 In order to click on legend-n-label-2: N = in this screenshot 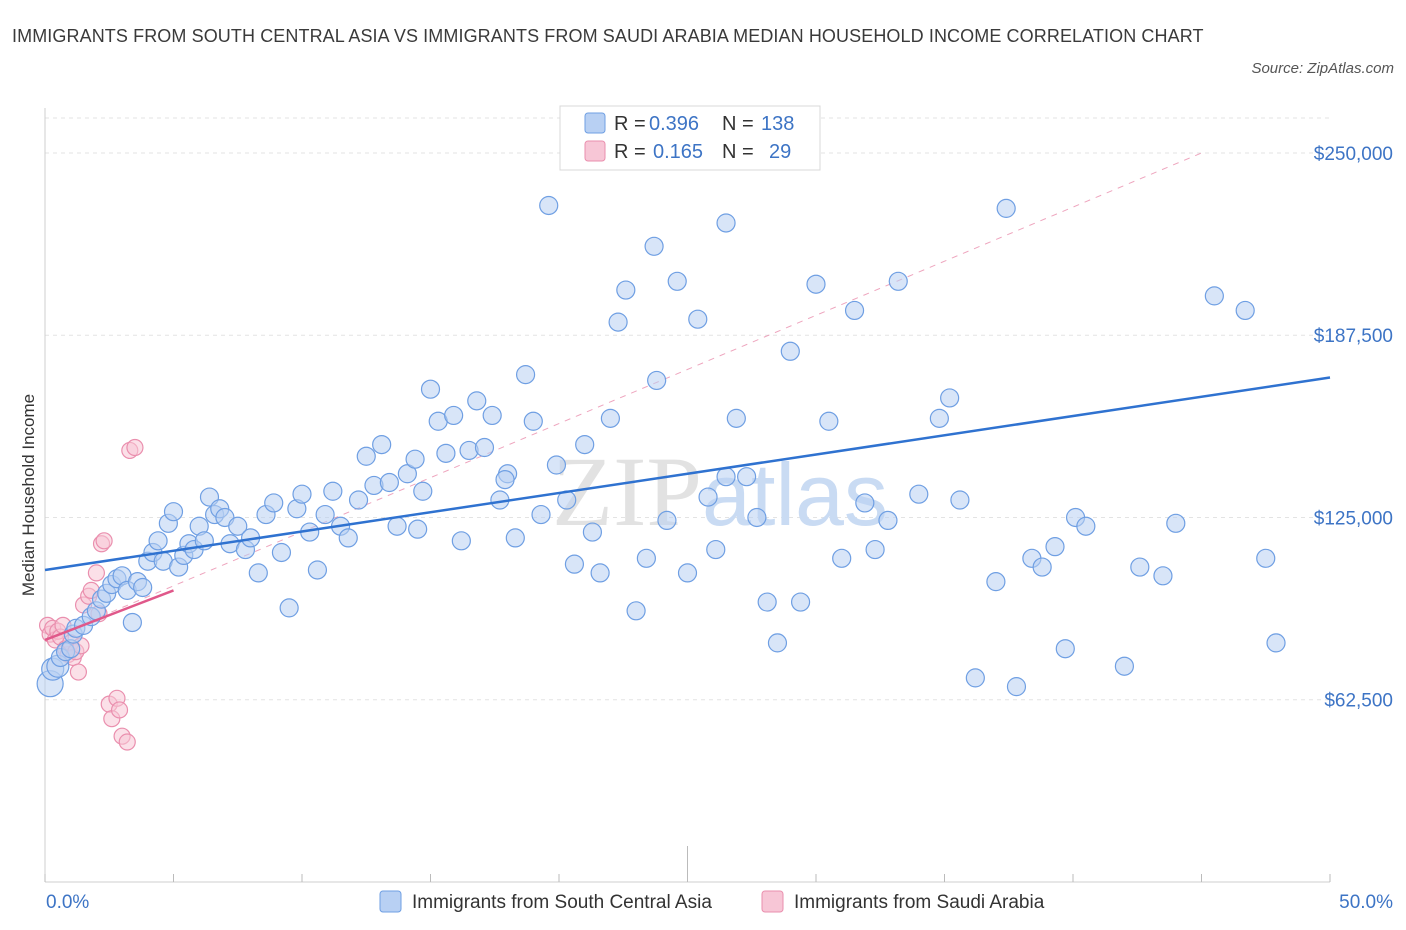, I will do `click(738, 152)`.